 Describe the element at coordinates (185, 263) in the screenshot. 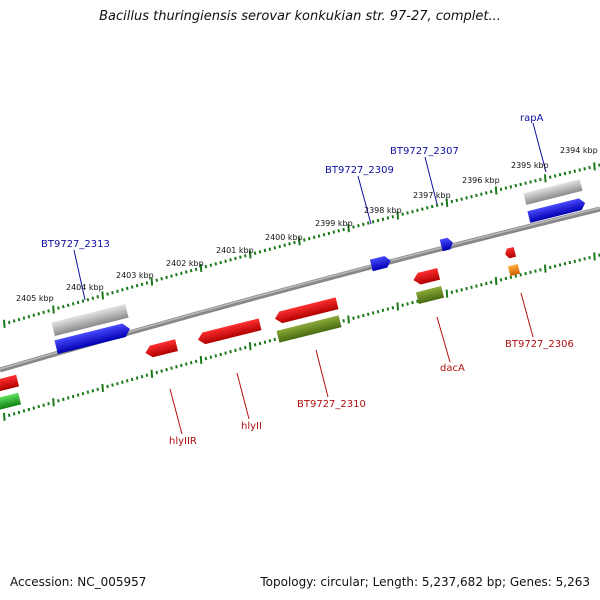

I see `tick-label: 2402 kbp` at that location.